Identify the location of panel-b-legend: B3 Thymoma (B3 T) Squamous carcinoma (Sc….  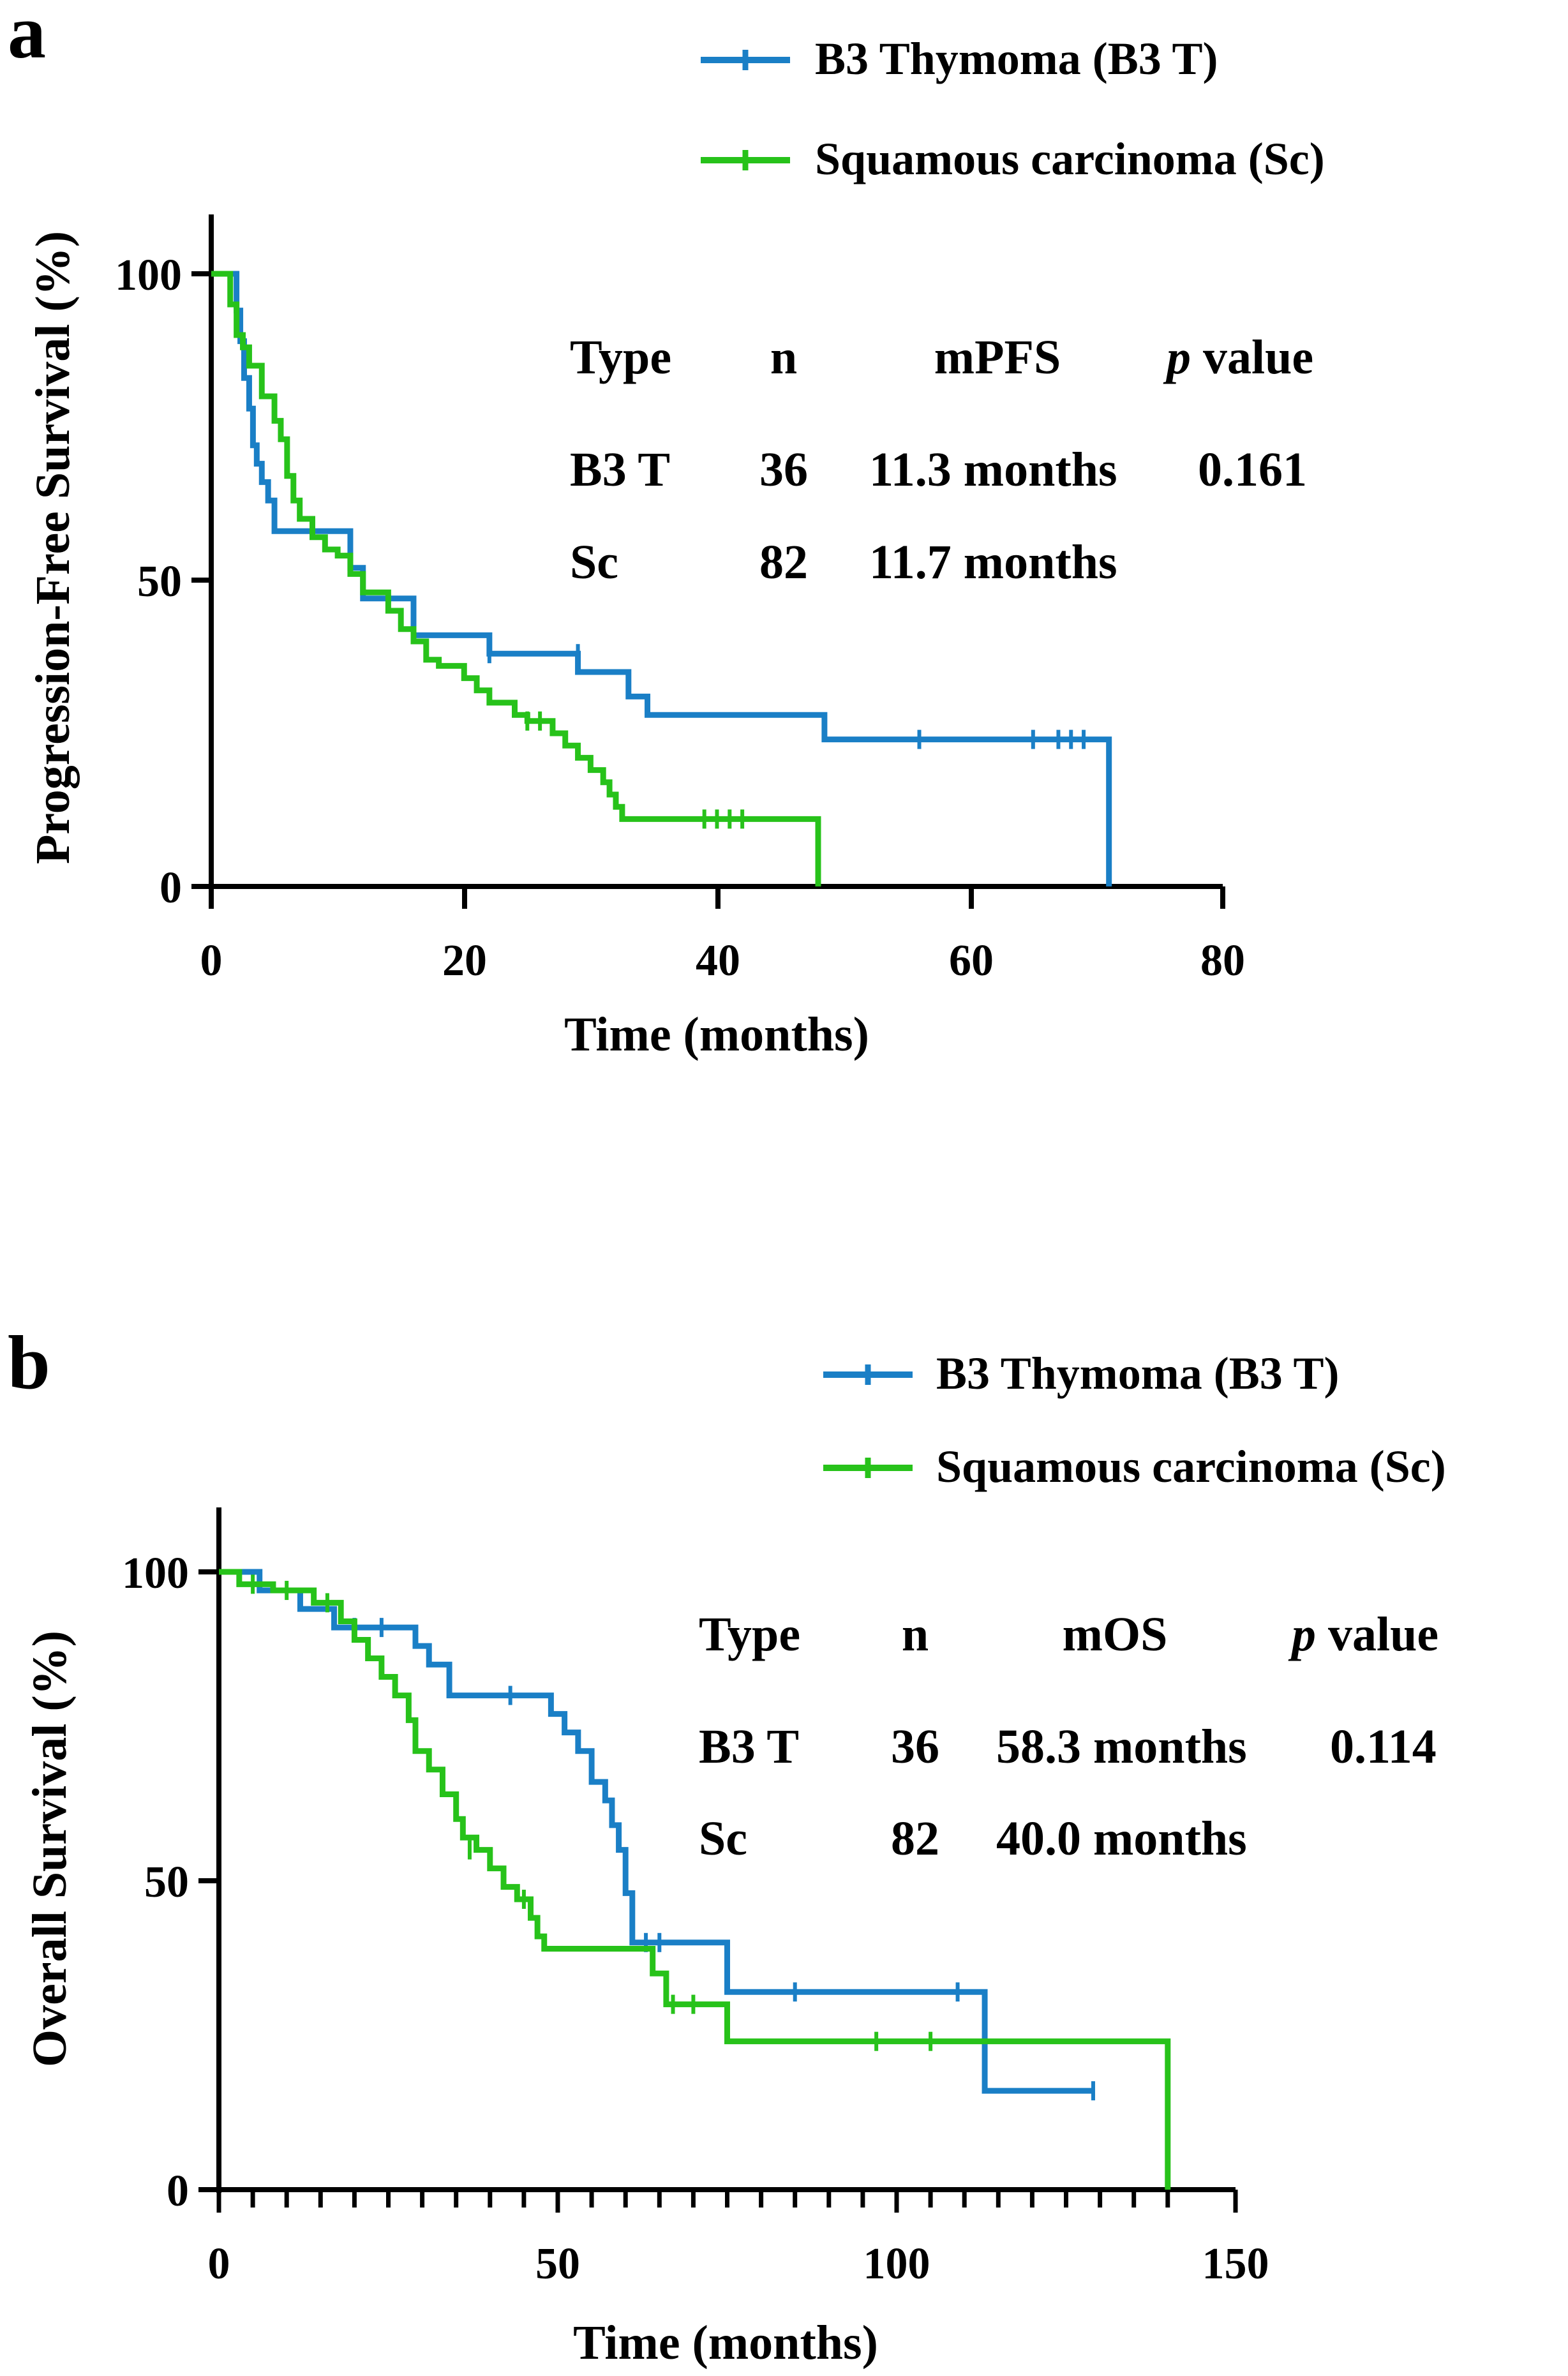
(1134, 1420).